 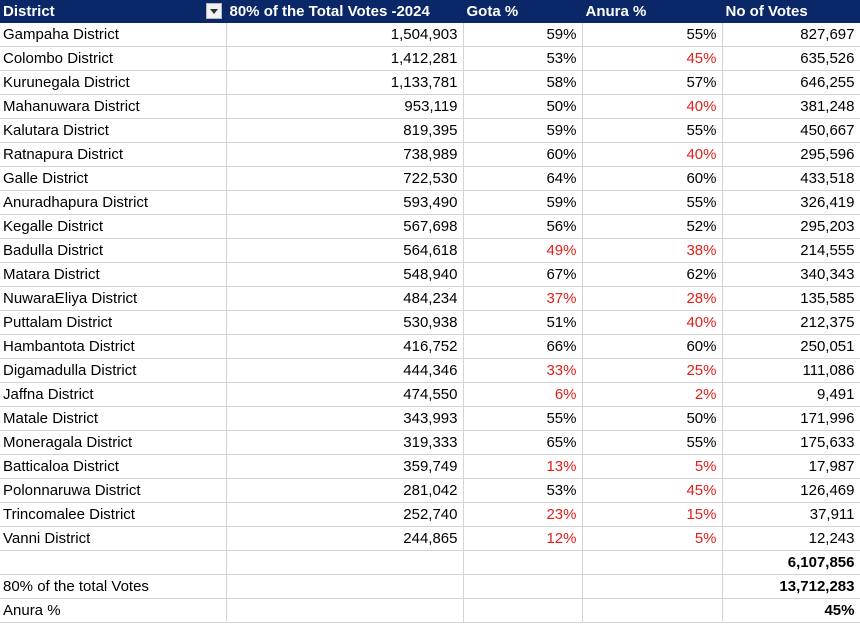 I want to click on gota-pct-cell: 56%, so click(x=523, y=226).